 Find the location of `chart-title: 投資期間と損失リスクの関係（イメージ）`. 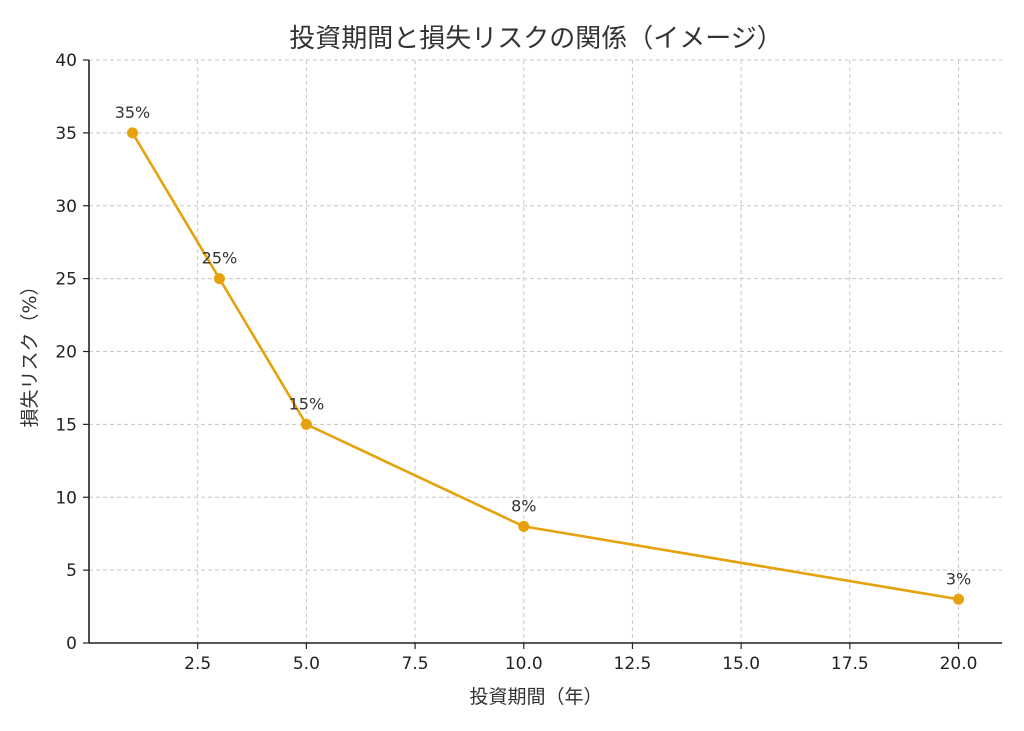

chart-title: 投資期間と損失リスクの関係（イメージ） is located at coordinates (535, 39).